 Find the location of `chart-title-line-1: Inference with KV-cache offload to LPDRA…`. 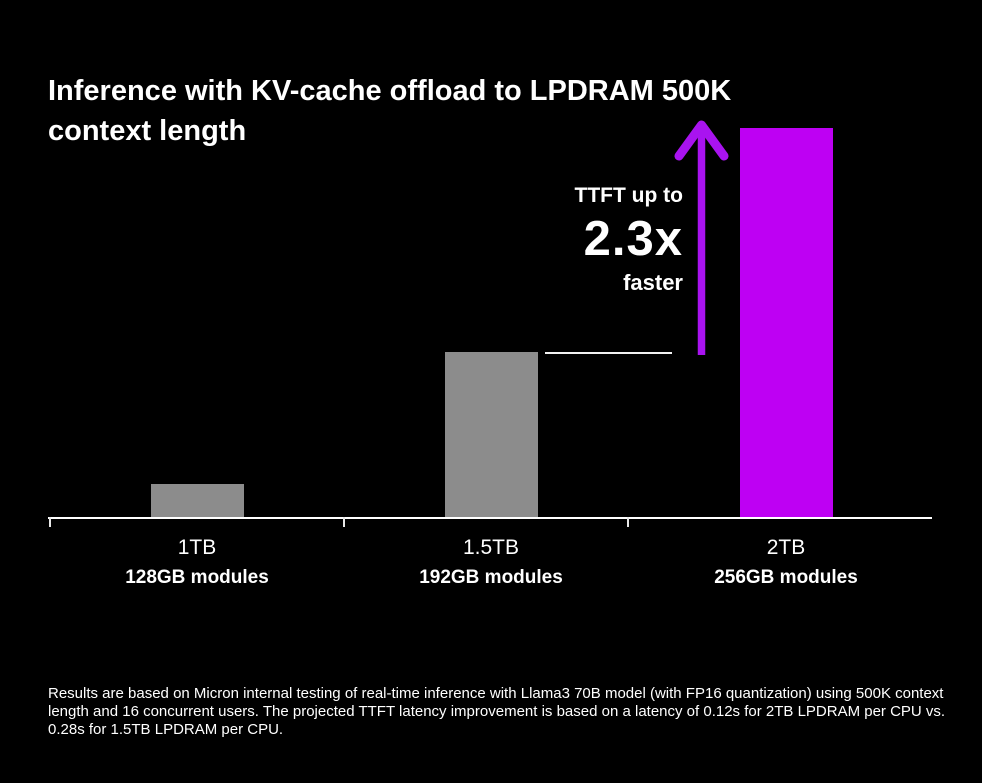

chart-title-line-1: Inference with KV-cache offload to LPDRA… is located at coordinates (390, 91).